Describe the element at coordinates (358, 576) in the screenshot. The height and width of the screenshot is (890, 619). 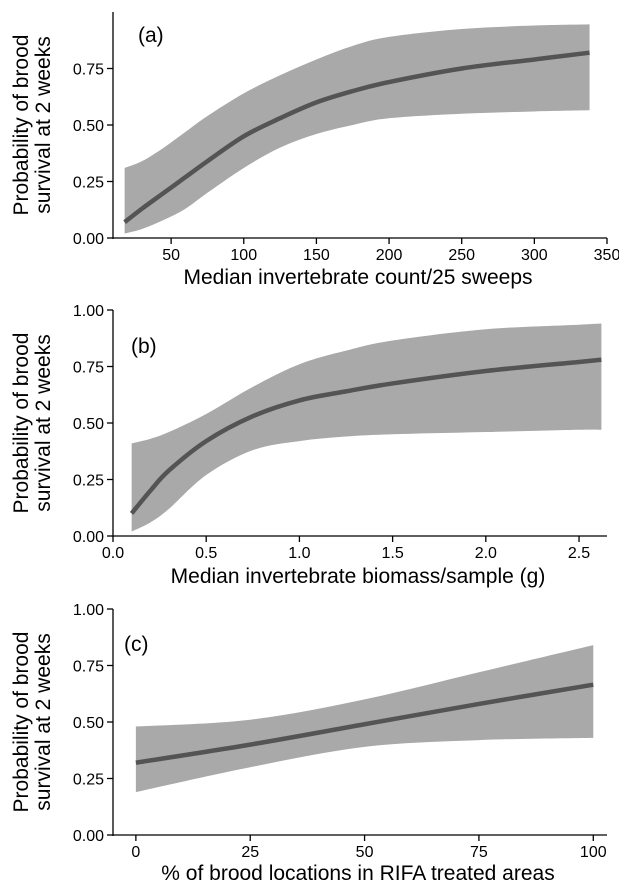
I see `x-axis-title: Median invertebrate biomass/sample (g)` at that location.